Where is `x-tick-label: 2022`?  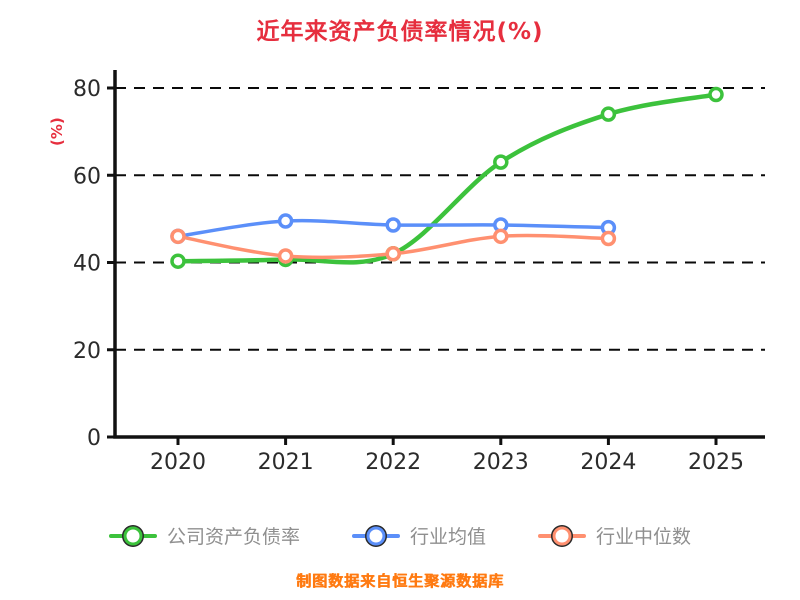
x-tick-label: 2022 is located at coordinates (393, 462).